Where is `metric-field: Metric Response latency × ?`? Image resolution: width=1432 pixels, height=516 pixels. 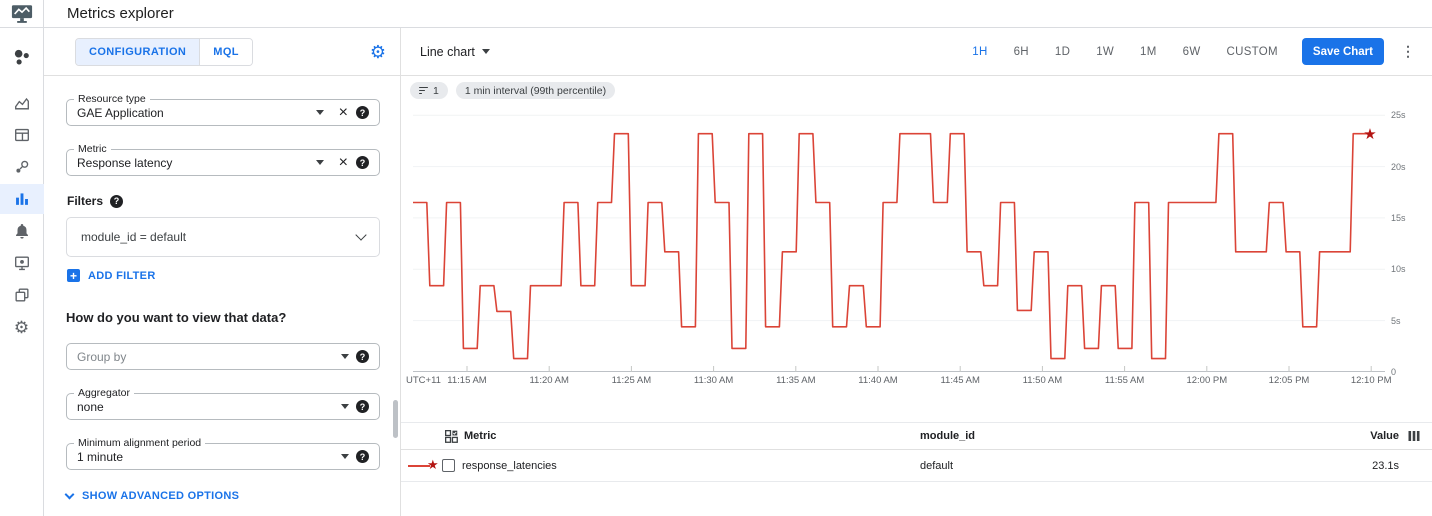 metric-field: Metric Response latency × ? is located at coordinates (223, 159).